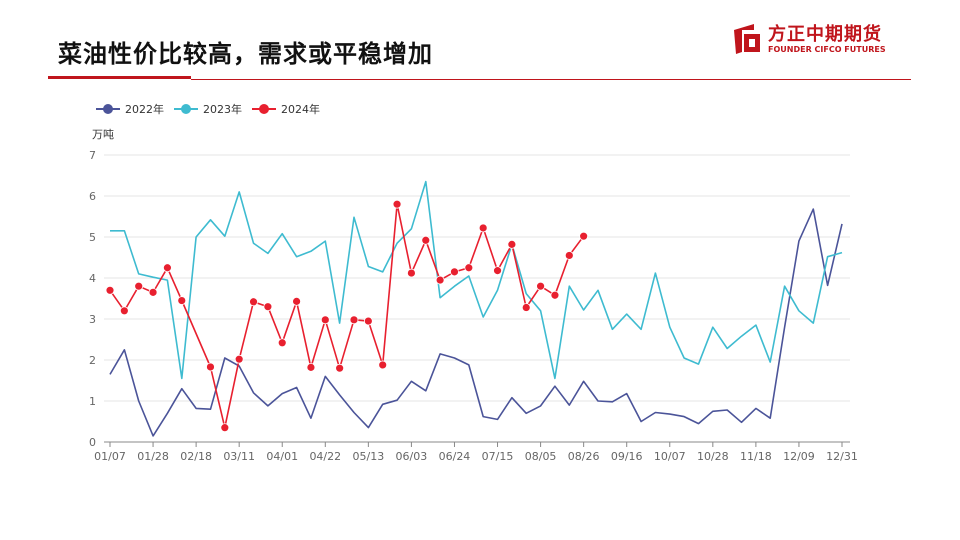 The image size is (960, 540). I want to click on legend-item-1: 2022年, so click(130, 109).